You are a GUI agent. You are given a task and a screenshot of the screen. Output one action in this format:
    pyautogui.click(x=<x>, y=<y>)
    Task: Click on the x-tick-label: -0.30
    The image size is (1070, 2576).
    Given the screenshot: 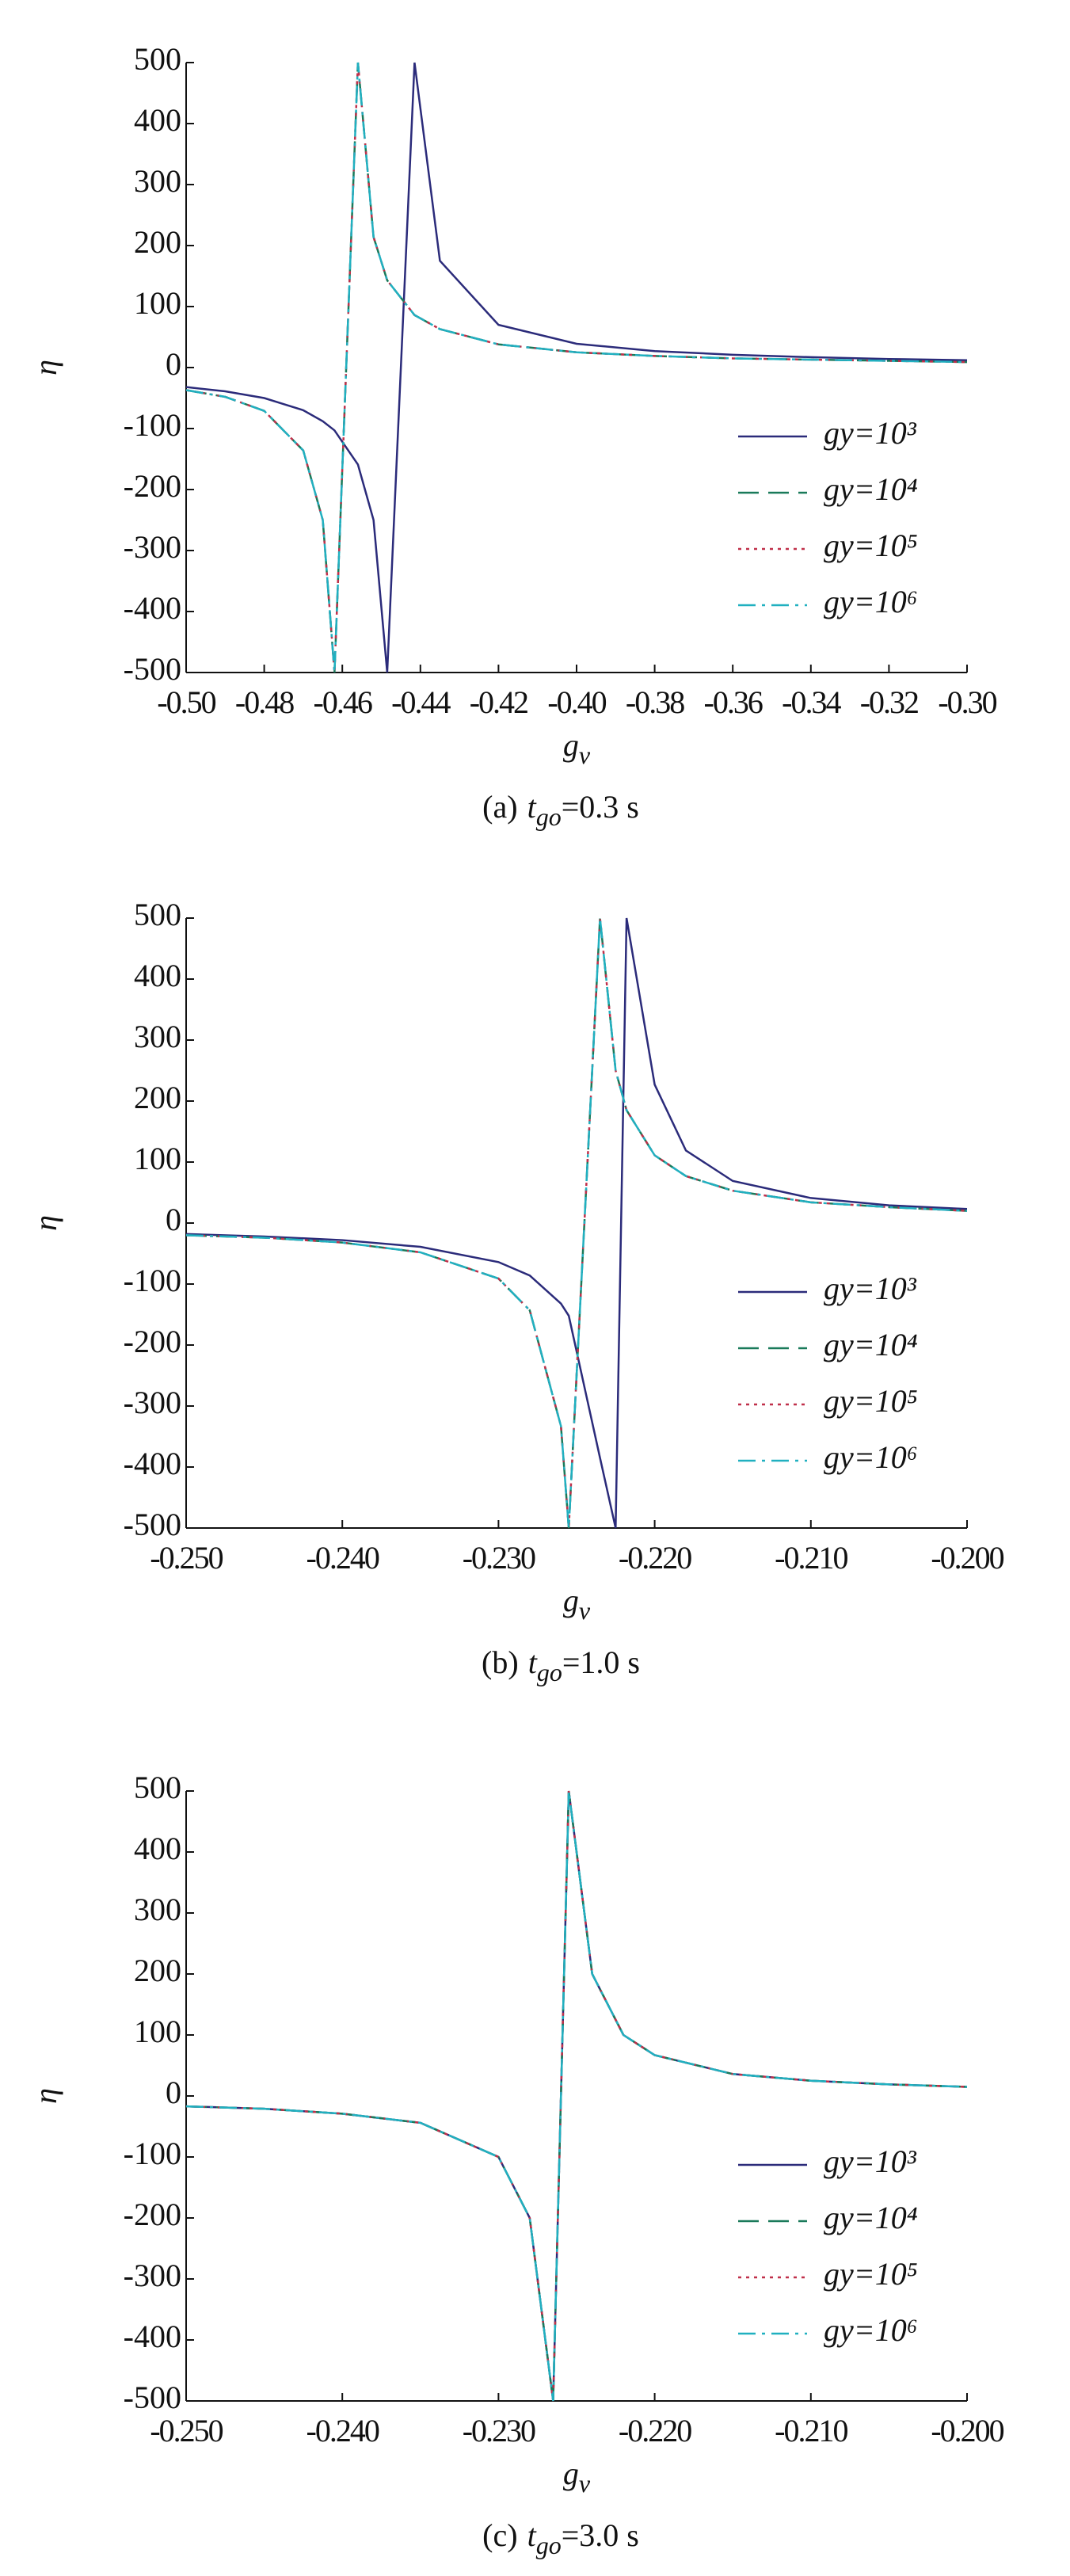 What is the action you would take?
    pyautogui.click(x=967, y=702)
    